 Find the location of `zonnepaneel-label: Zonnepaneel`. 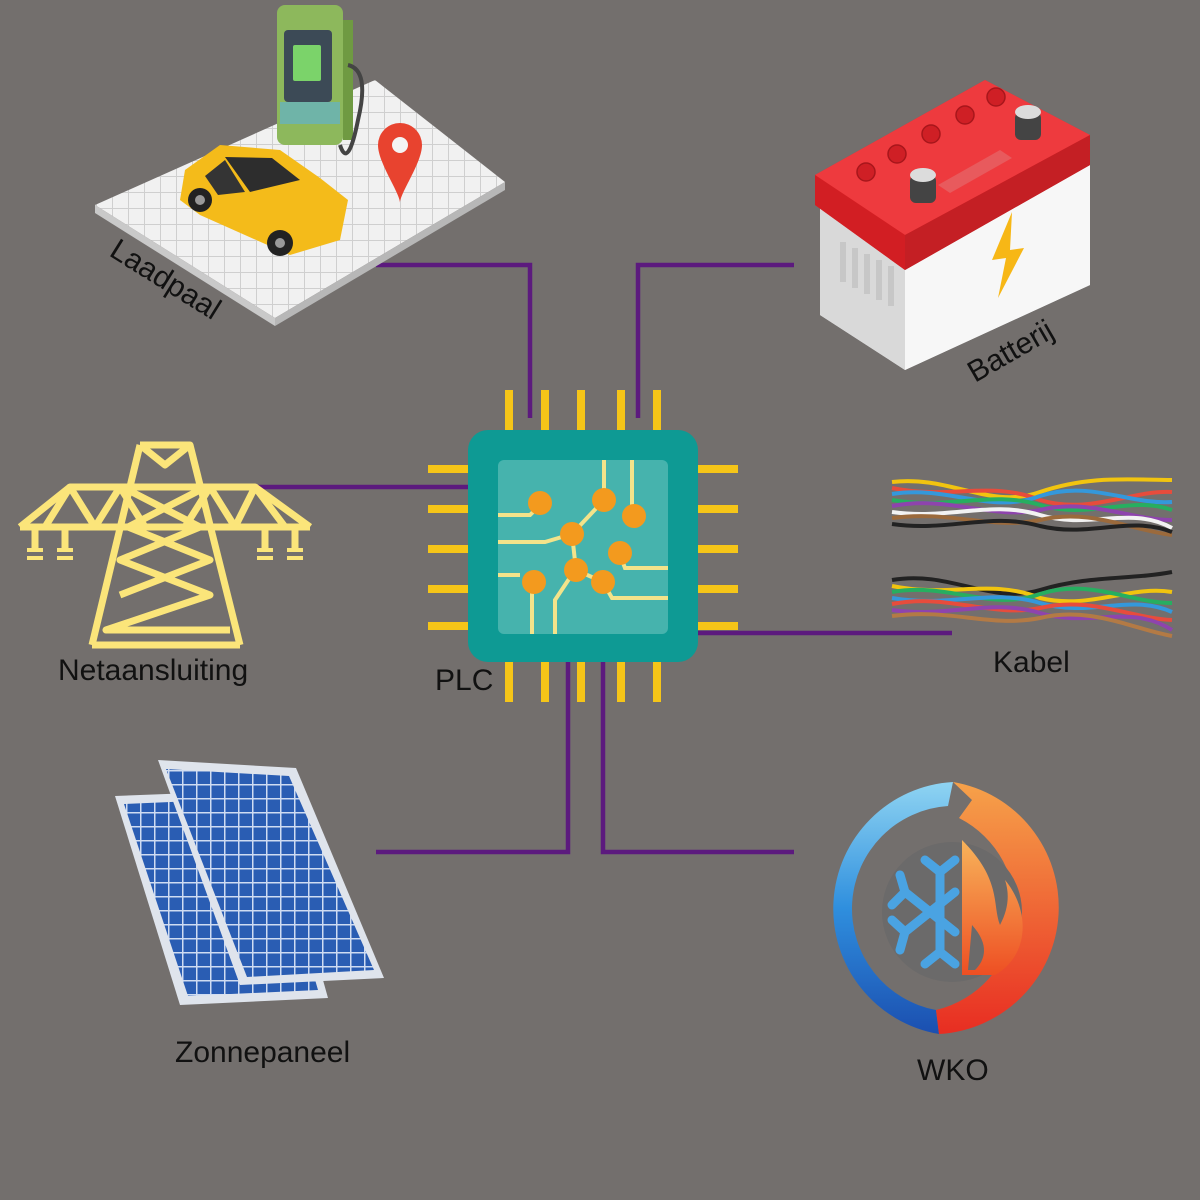

zonnepaneel-label: Zonnepaneel is located at coordinates (262, 1052).